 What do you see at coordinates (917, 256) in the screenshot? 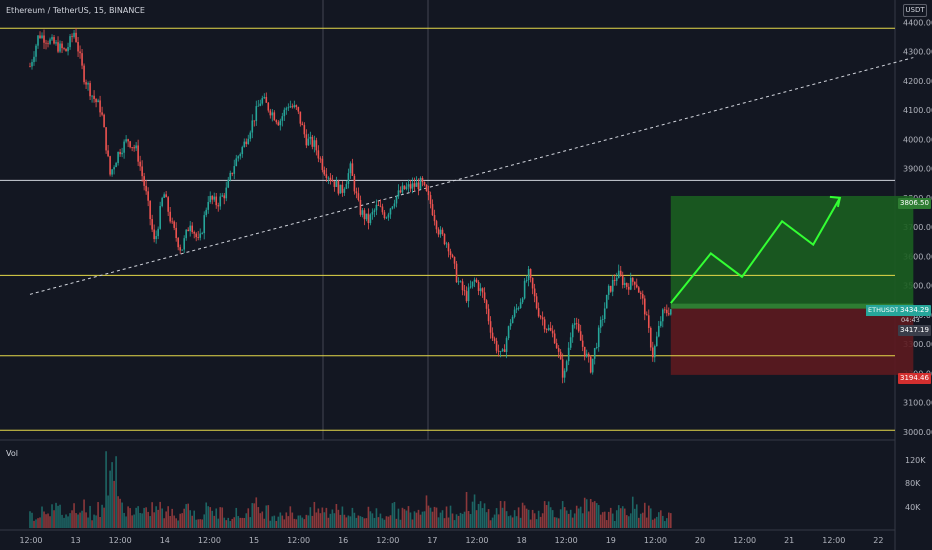
I see `price-tick-label: 3600.00` at bounding box center [917, 256].